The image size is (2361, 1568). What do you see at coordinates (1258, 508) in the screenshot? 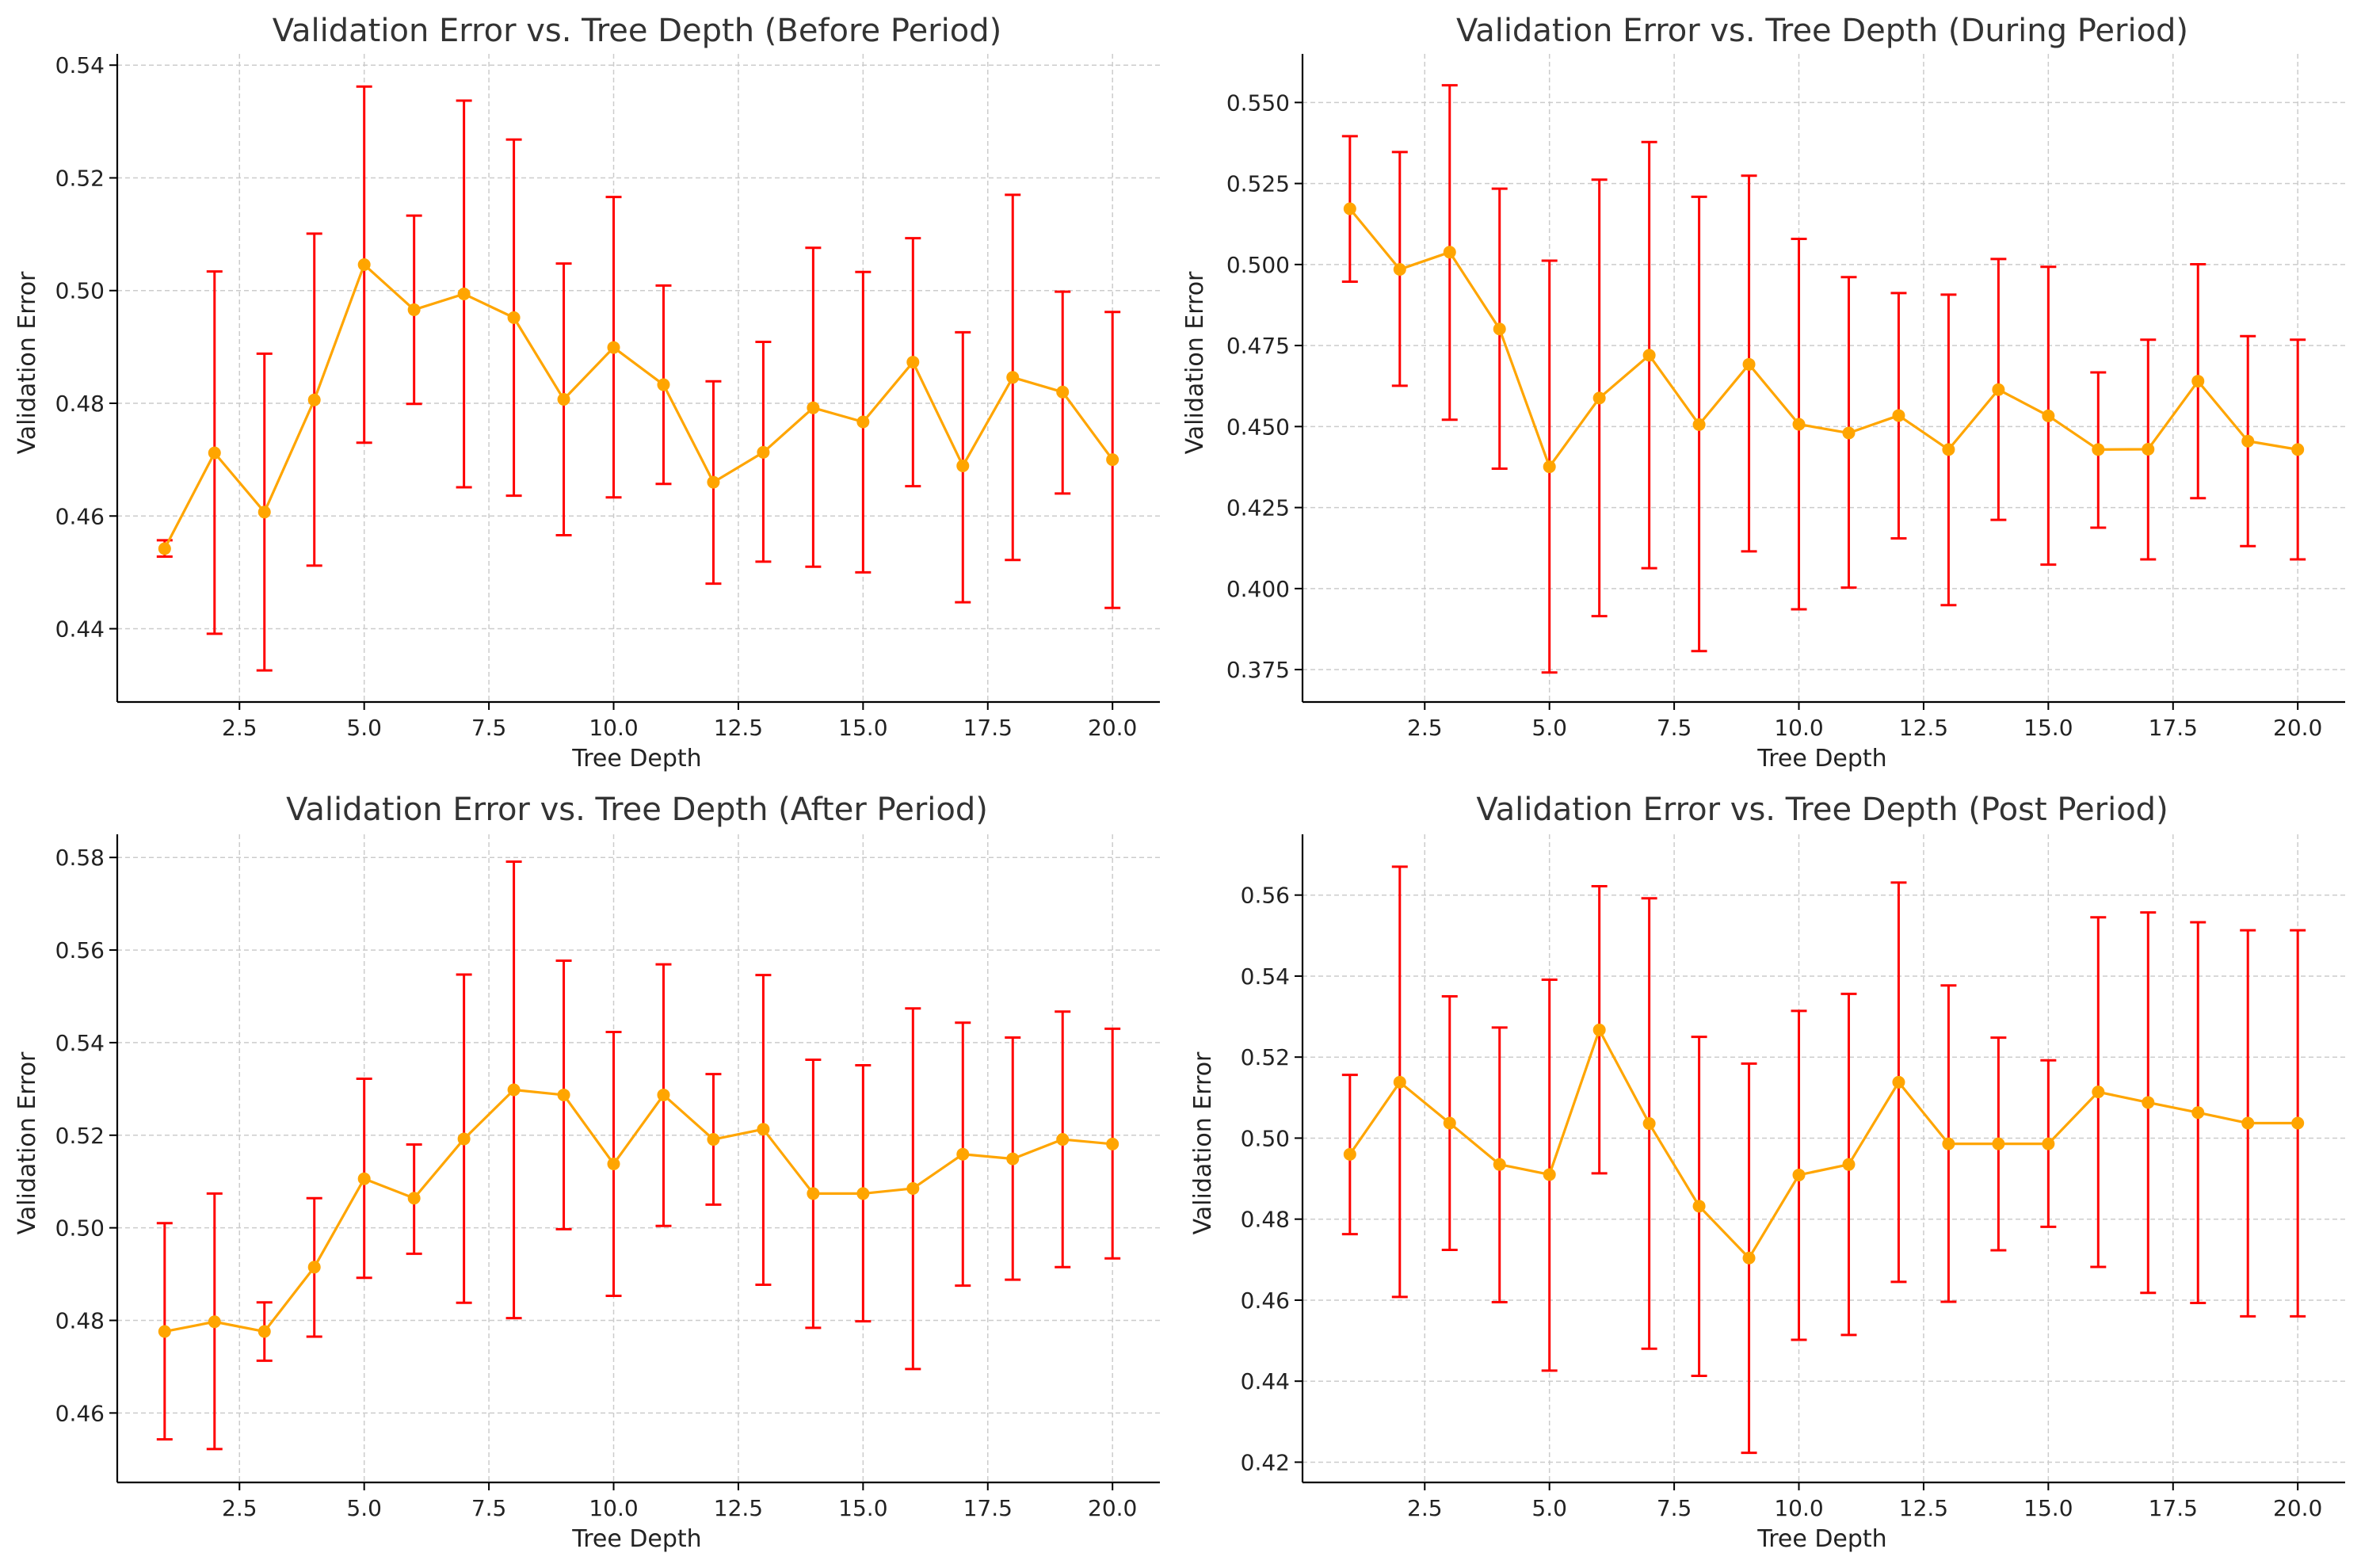
I see `y-tick-label: 0.425` at bounding box center [1258, 508].